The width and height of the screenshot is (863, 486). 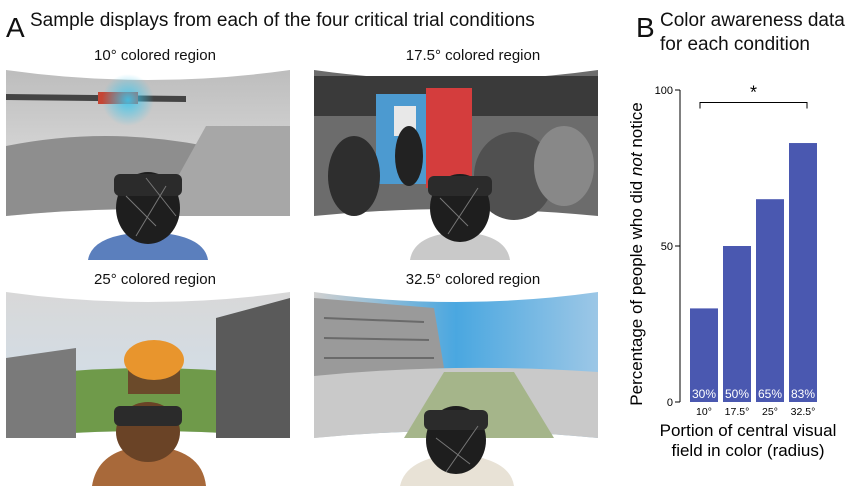 I want to click on x-axis-label-line1: Portion of central visual, so click(x=748, y=430).